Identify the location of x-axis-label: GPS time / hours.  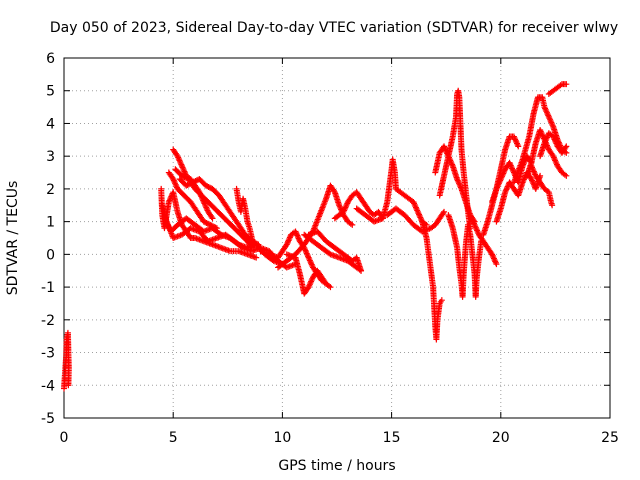
(336, 466).